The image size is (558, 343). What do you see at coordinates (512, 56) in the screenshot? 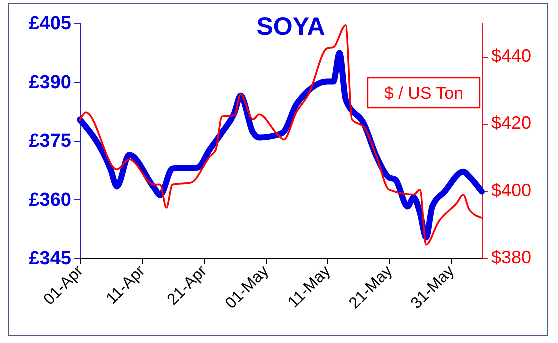
I see `y2-tick-label: $440` at bounding box center [512, 56].